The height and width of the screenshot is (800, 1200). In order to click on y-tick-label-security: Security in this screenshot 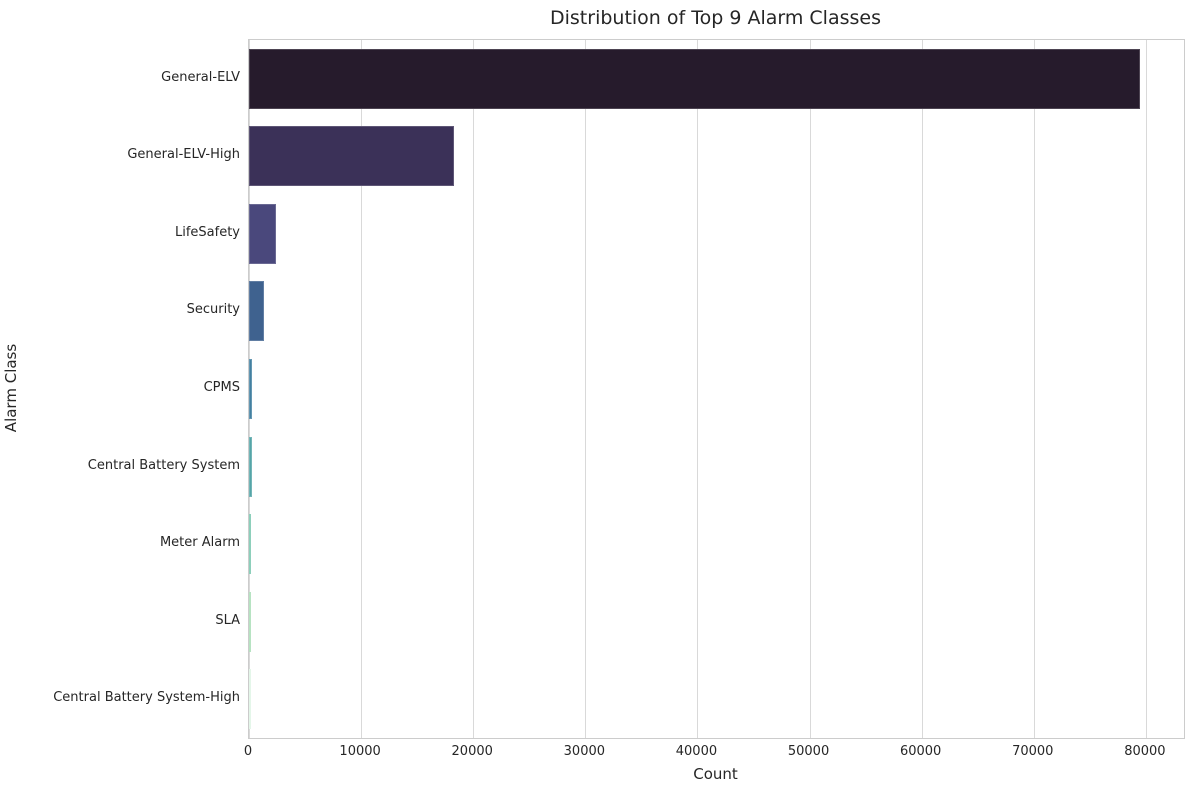, I will do `click(213, 310)`.